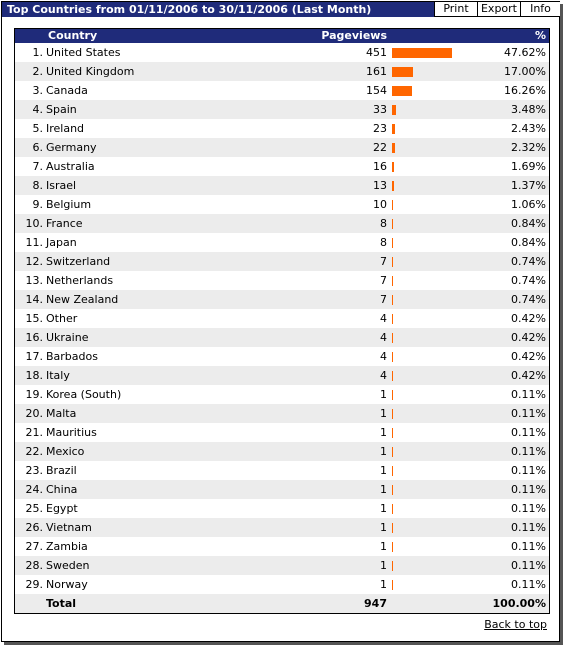 The image size is (563, 645). Describe the element at coordinates (282, 223) in the screenshot. I see `table-row: 10. France 8 0.84%` at that location.